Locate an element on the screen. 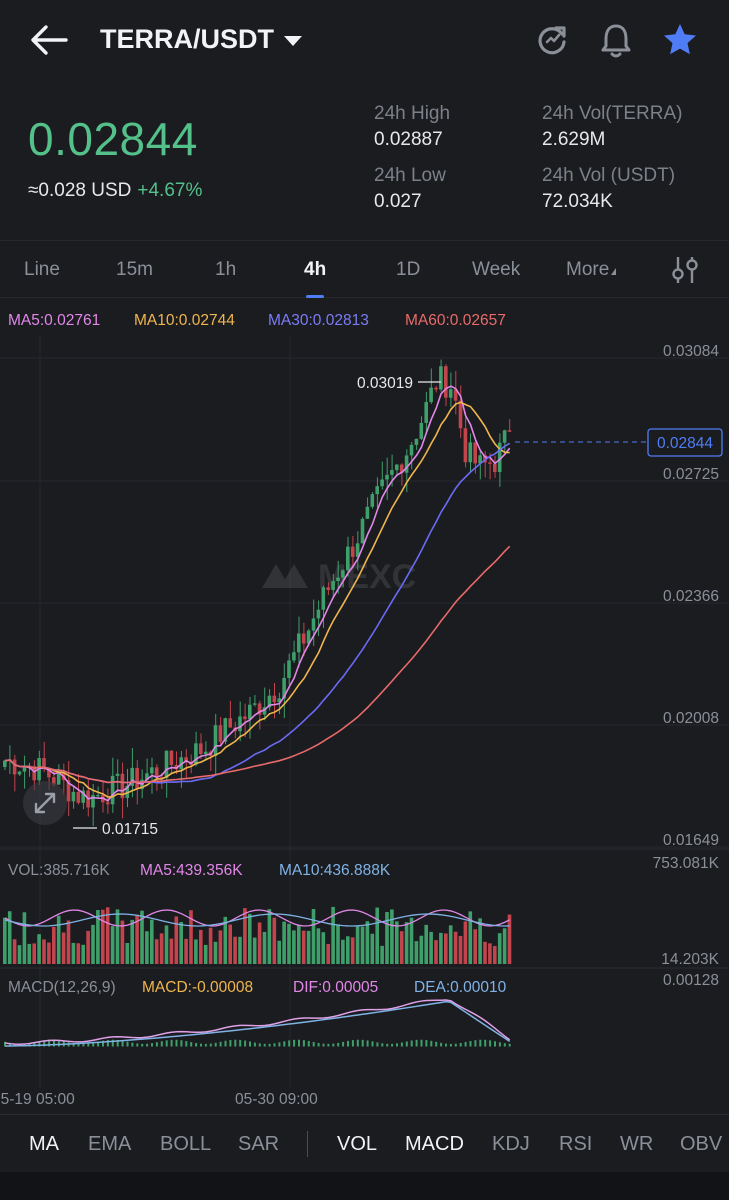  indicator-boll: BOLL is located at coordinates (186, 1144).